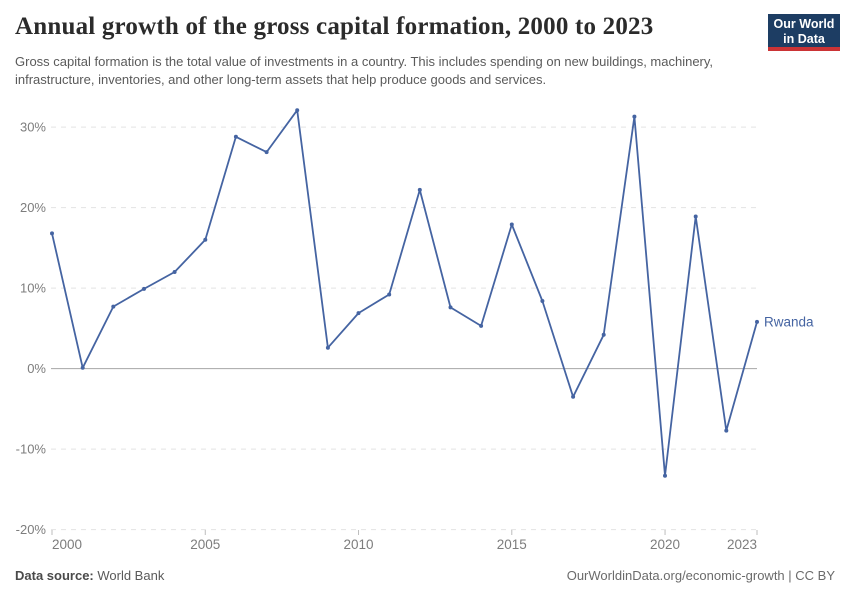 Image resolution: width=850 pixels, height=600 pixels. Describe the element at coordinates (54, 575) in the screenshot. I see `data-source-label: Data source:` at that location.